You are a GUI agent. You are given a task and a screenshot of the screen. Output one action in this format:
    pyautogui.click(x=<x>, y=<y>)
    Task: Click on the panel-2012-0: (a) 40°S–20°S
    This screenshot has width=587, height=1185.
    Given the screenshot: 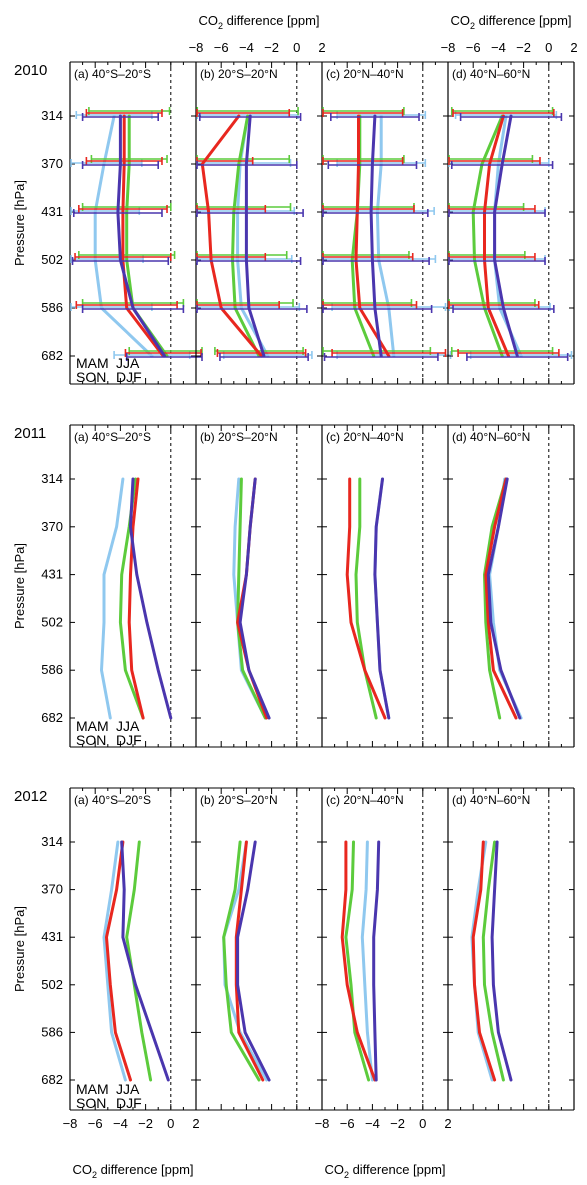 What is the action you would take?
    pyautogui.click(x=133, y=949)
    